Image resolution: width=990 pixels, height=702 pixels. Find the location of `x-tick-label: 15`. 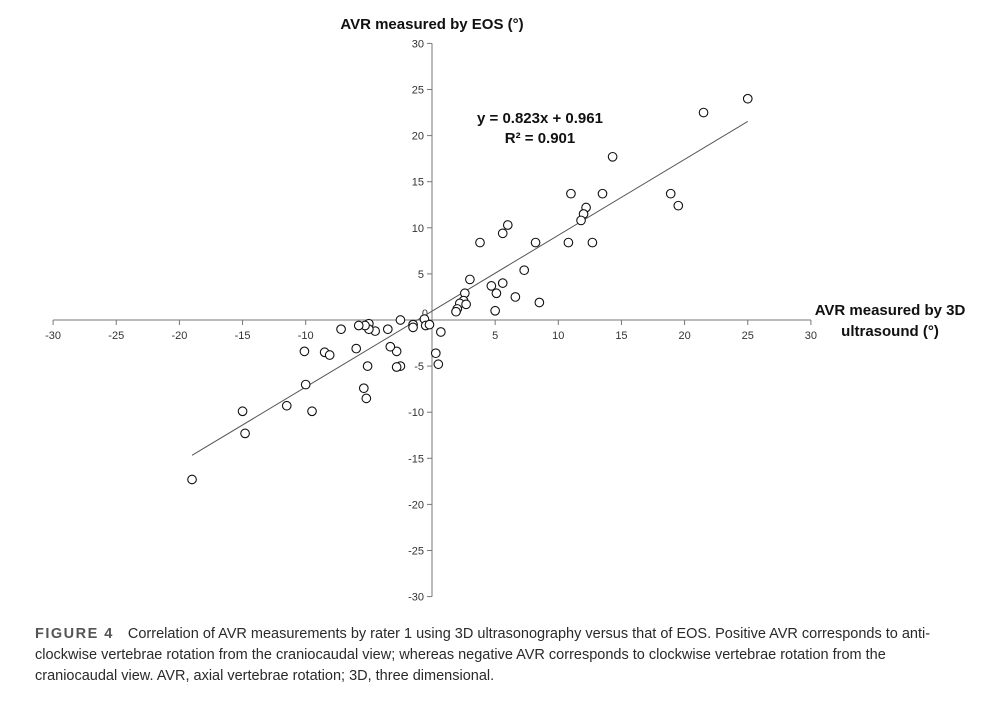

x-tick-label: 15 is located at coordinates (621, 336).